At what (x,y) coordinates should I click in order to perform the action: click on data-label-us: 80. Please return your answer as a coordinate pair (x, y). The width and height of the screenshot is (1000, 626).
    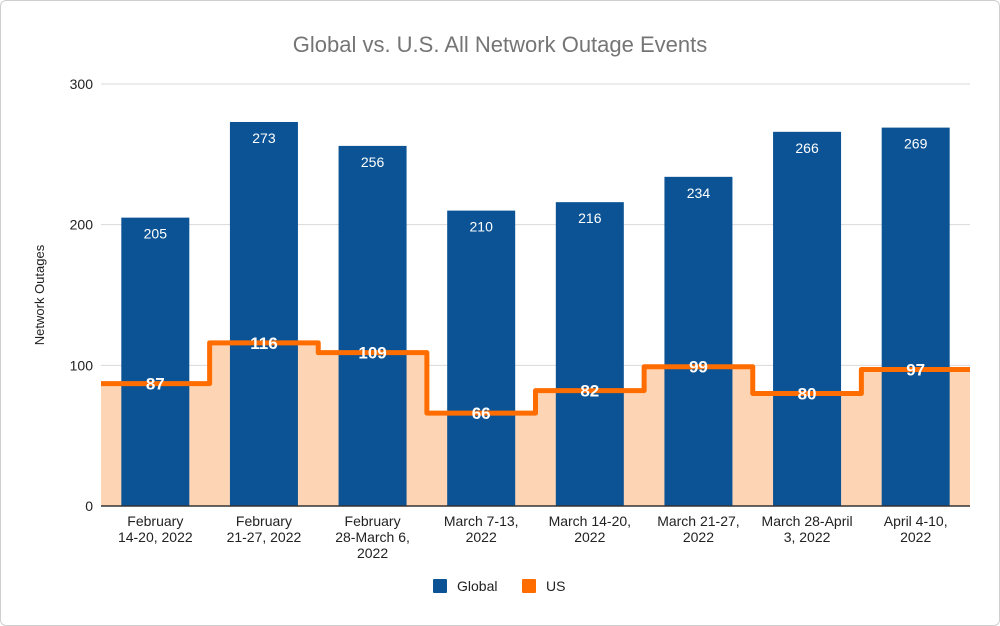
    Looking at the image, I should click on (807, 393).